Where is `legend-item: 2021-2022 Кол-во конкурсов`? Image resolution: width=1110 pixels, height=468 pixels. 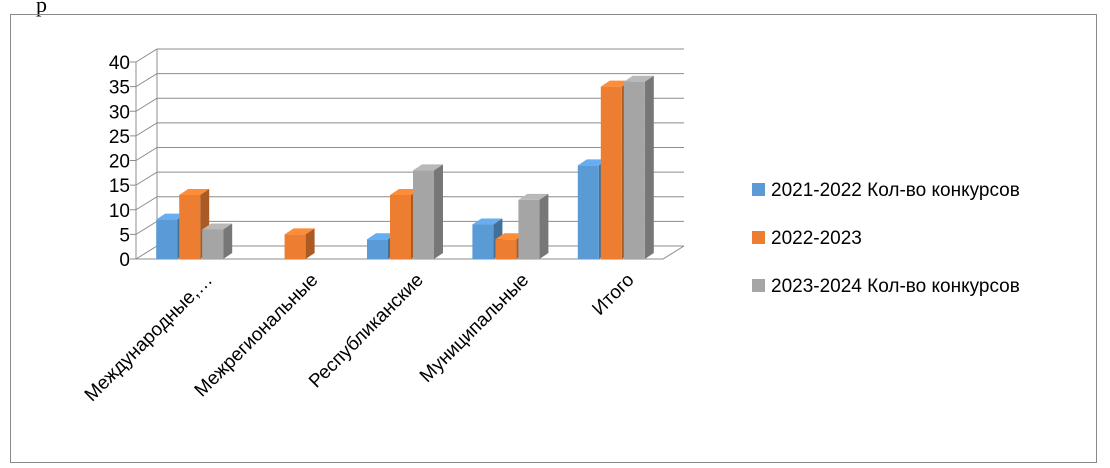
legend-item: 2021-2022 Кол-во конкурсов is located at coordinates (886, 190).